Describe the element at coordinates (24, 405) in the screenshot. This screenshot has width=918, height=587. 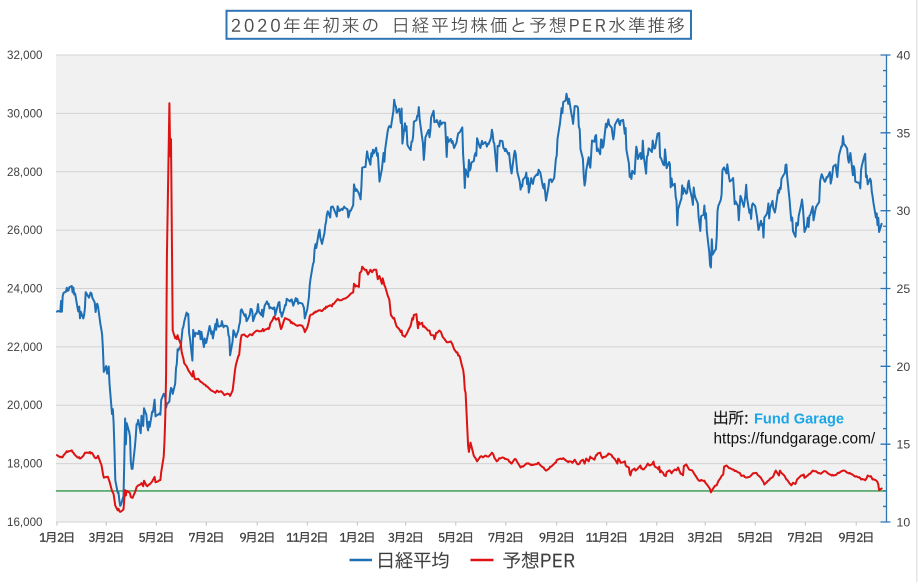
I see `svg-text: 20,000` at that location.